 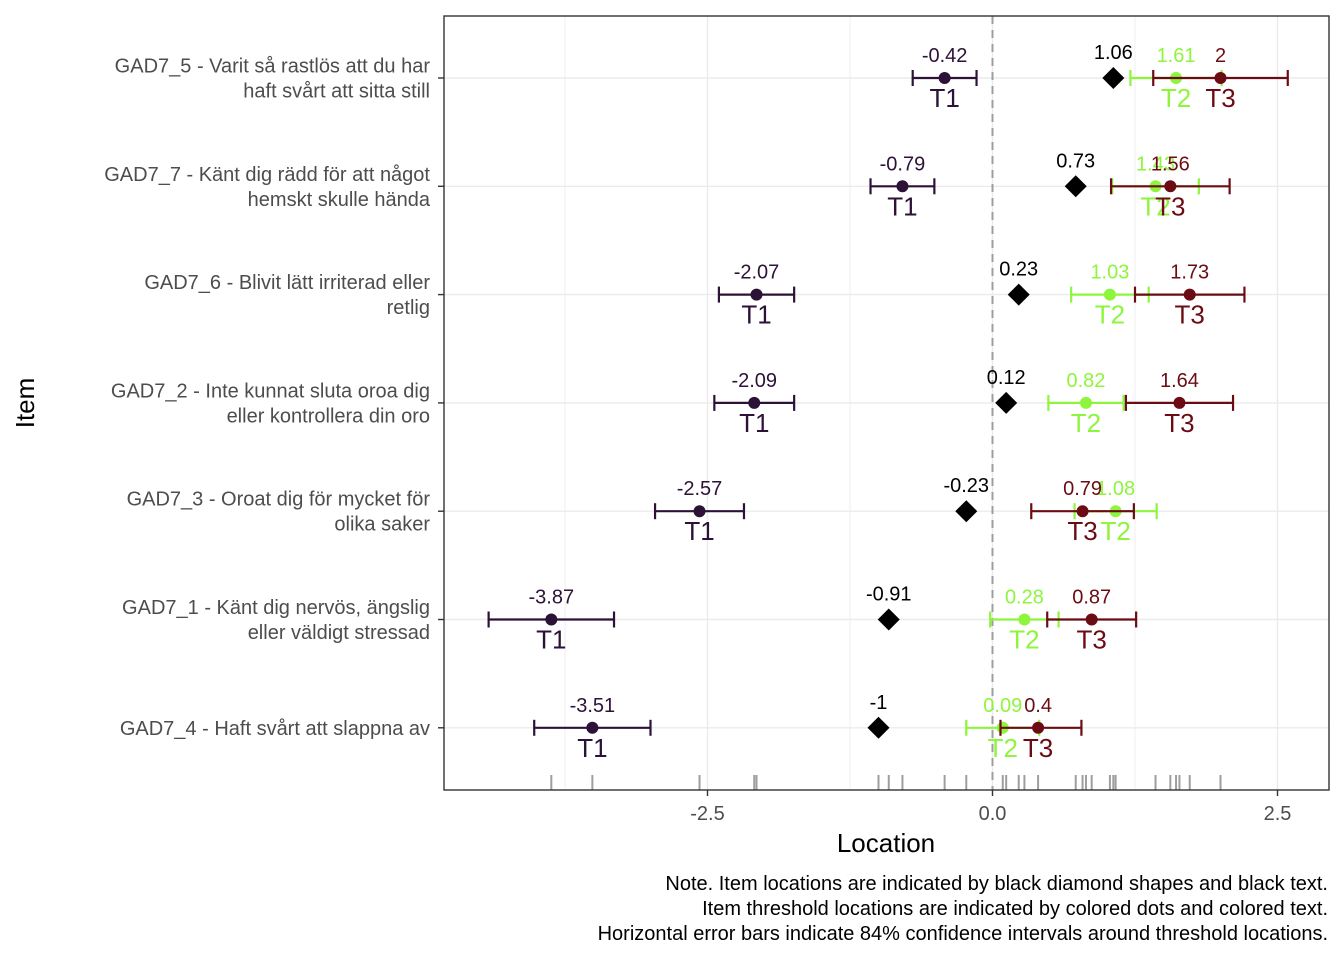 What do you see at coordinates (339, 200) in the screenshot?
I see `category-label: hemskt skulle hända` at bounding box center [339, 200].